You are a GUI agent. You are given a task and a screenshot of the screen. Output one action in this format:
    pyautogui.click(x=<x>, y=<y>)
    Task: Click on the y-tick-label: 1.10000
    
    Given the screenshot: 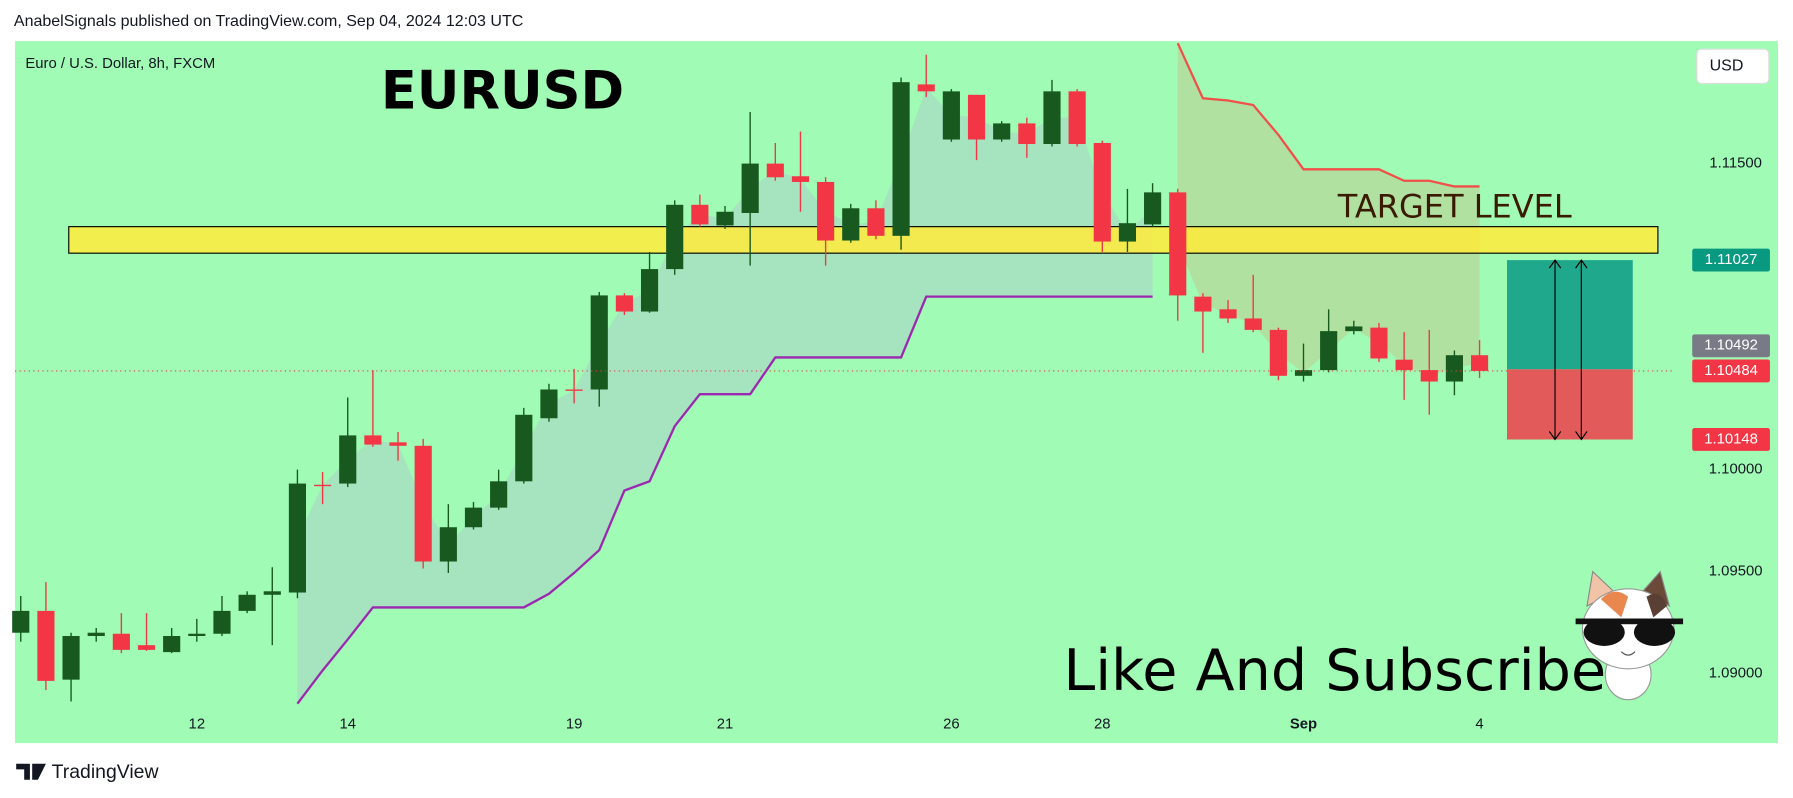 What is the action you would take?
    pyautogui.click(x=1736, y=470)
    